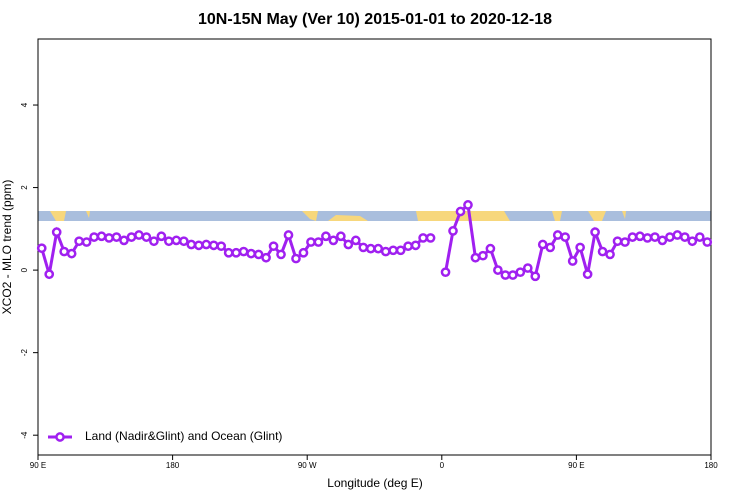  I want to click on y-tick-label: 0, so click(24, 269).